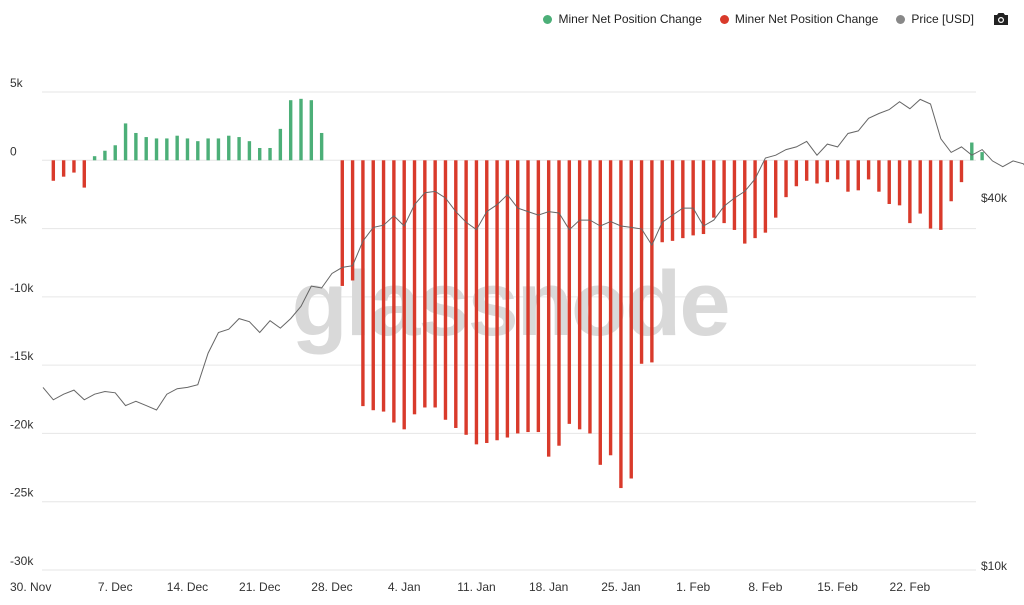 The height and width of the screenshot is (605, 1024). I want to click on watermark-text: glassnode, so click(509, 304).